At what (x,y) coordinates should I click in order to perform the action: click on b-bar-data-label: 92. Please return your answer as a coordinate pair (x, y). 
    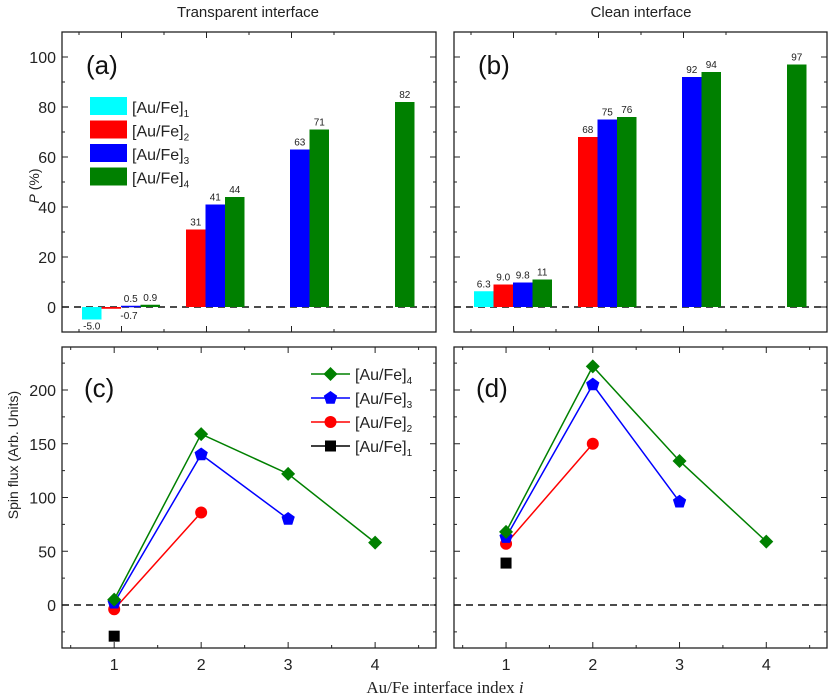
    Looking at the image, I should click on (692, 70).